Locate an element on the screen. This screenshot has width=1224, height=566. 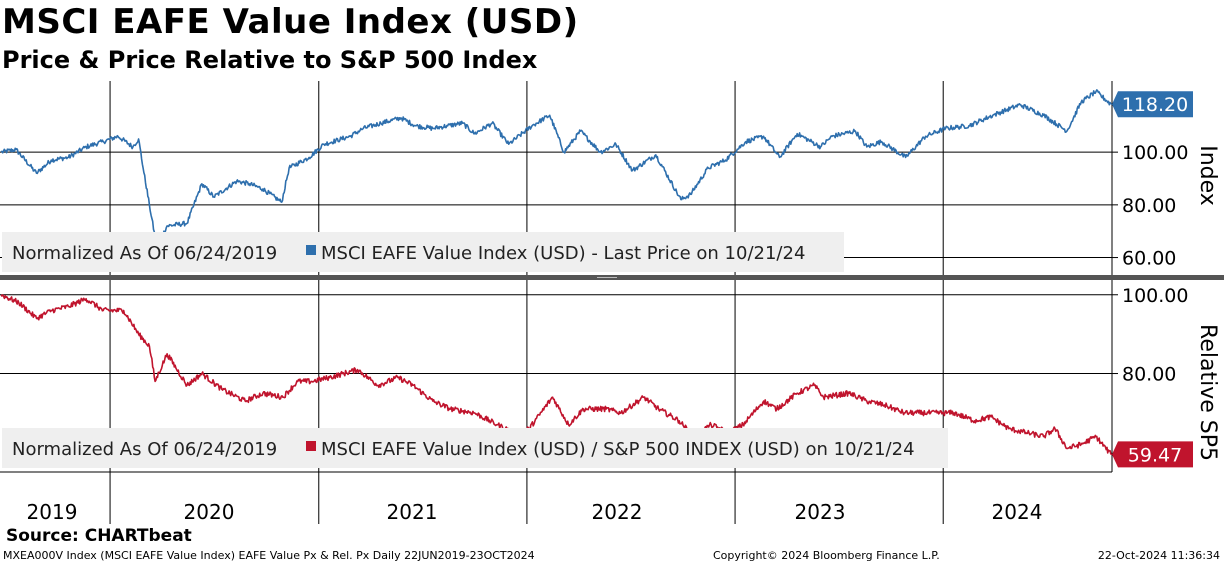
y-axis-title: Relative SP5 is located at coordinates (1207, 392).